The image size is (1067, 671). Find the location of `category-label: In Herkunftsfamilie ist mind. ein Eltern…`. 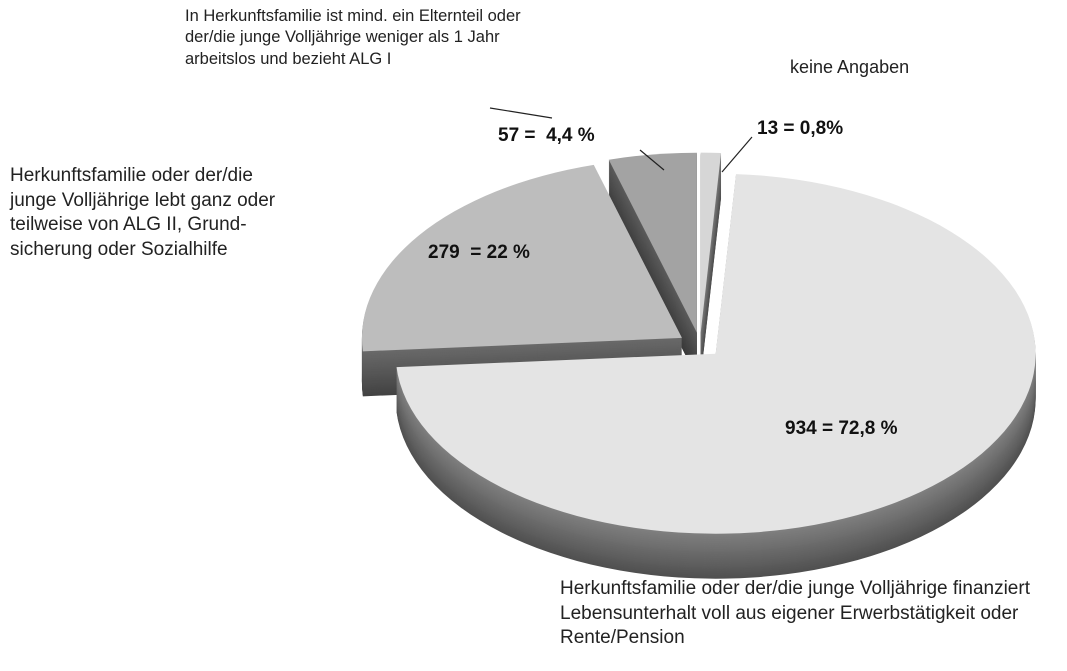

category-label: In Herkunftsfamilie ist mind. ein Eltern… is located at coordinates (353, 37).